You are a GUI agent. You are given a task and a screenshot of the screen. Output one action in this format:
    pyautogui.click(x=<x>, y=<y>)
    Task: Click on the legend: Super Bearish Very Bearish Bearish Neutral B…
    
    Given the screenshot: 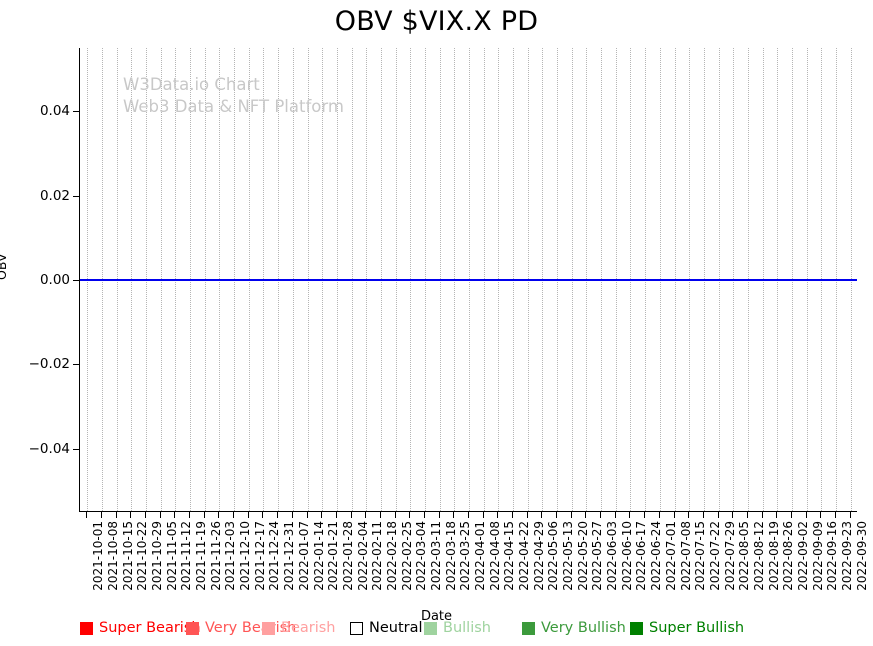 What is the action you would take?
    pyautogui.click(x=436, y=631)
    